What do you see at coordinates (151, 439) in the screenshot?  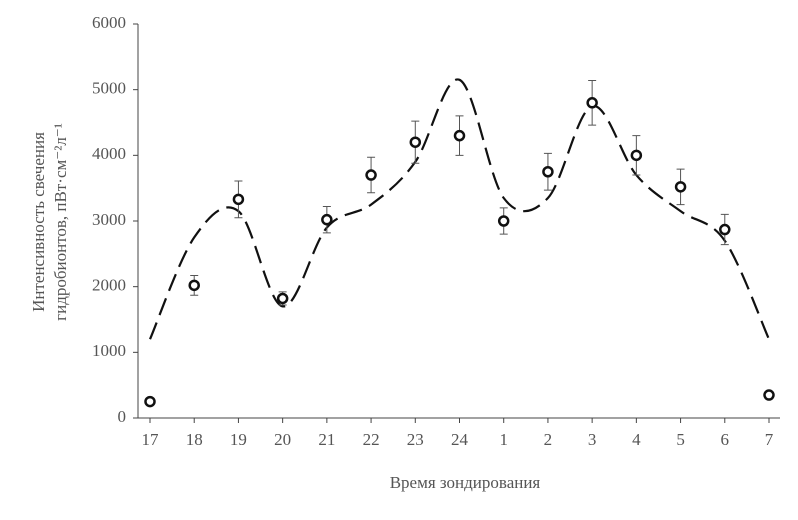 I see `x-tick-label: 17` at bounding box center [151, 439].